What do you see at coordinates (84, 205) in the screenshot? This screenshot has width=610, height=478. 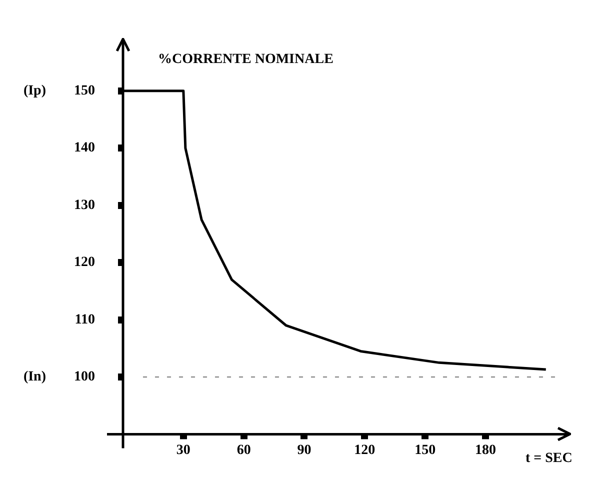 I see `y-tick-label: 130` at bounding box center [84, 205].